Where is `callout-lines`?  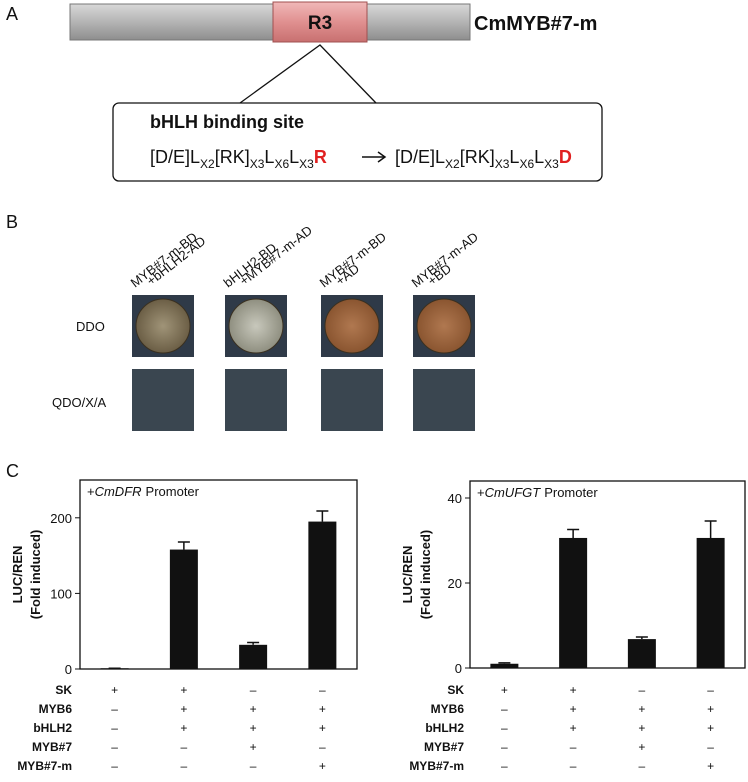
callout-lines is located at coordinates (308, 74).